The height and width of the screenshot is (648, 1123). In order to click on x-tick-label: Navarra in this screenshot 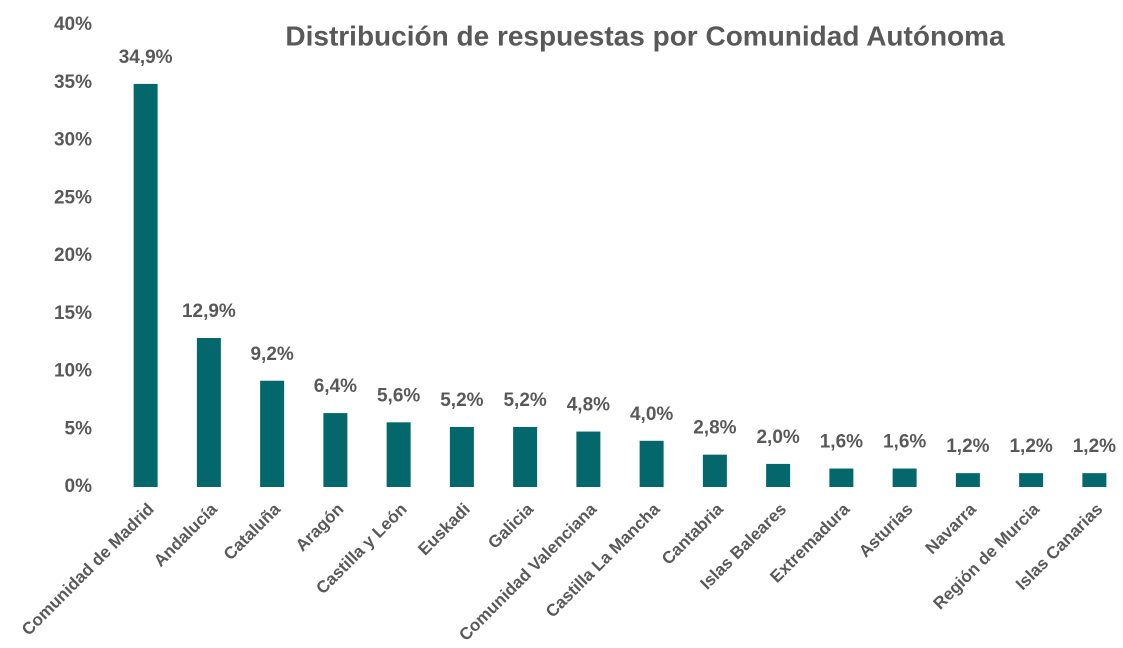, I will do `click(951, 528)`.